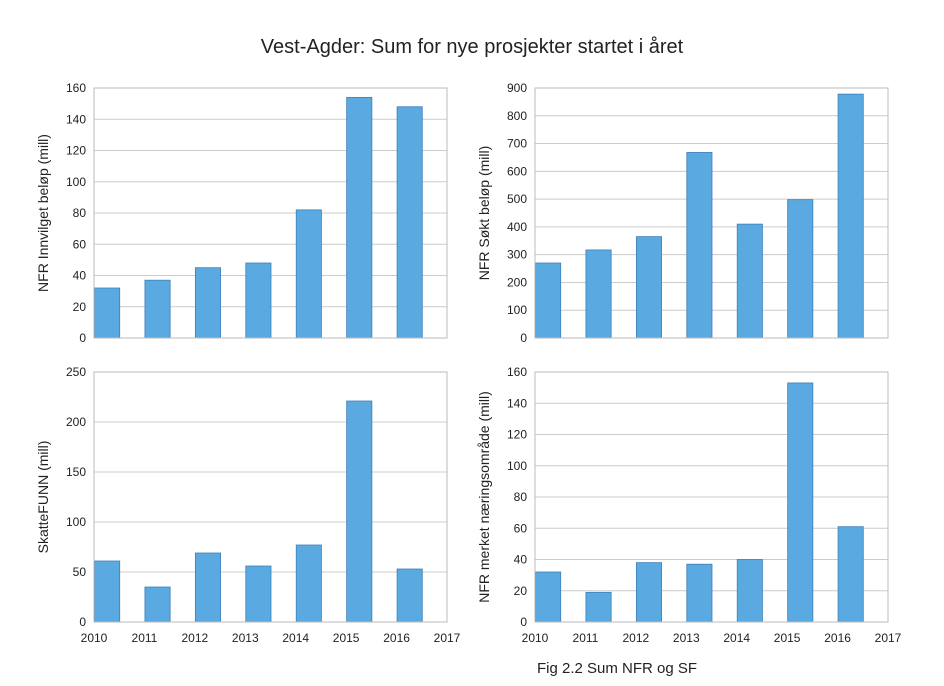 The width and height of the screenshot is (944, 686). What do you see at coordinates (517, 88) in the screenshot?
I see `y-tick-label: 900` at bounding box center [517, 88].